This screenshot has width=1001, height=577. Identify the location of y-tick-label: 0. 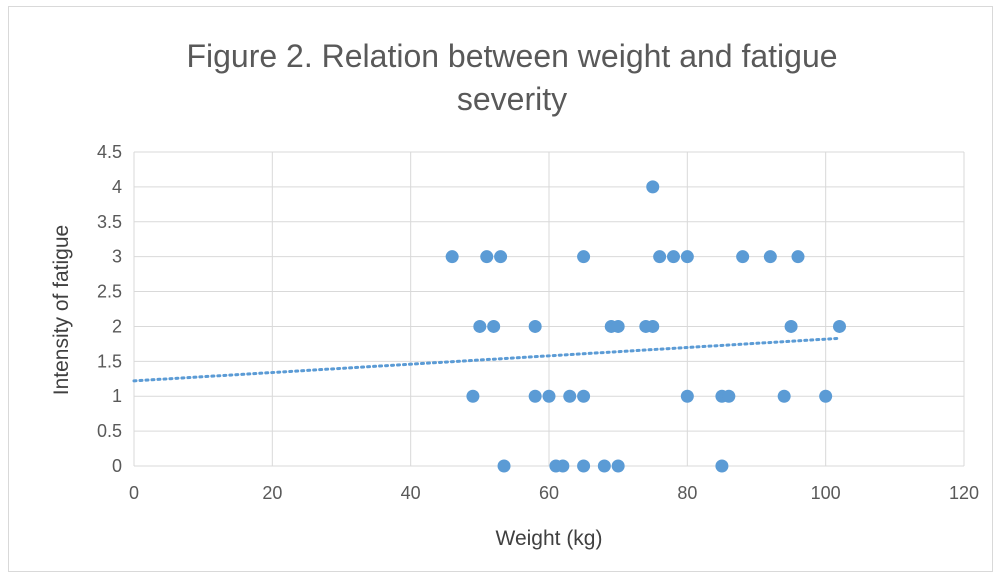
(117, 466).